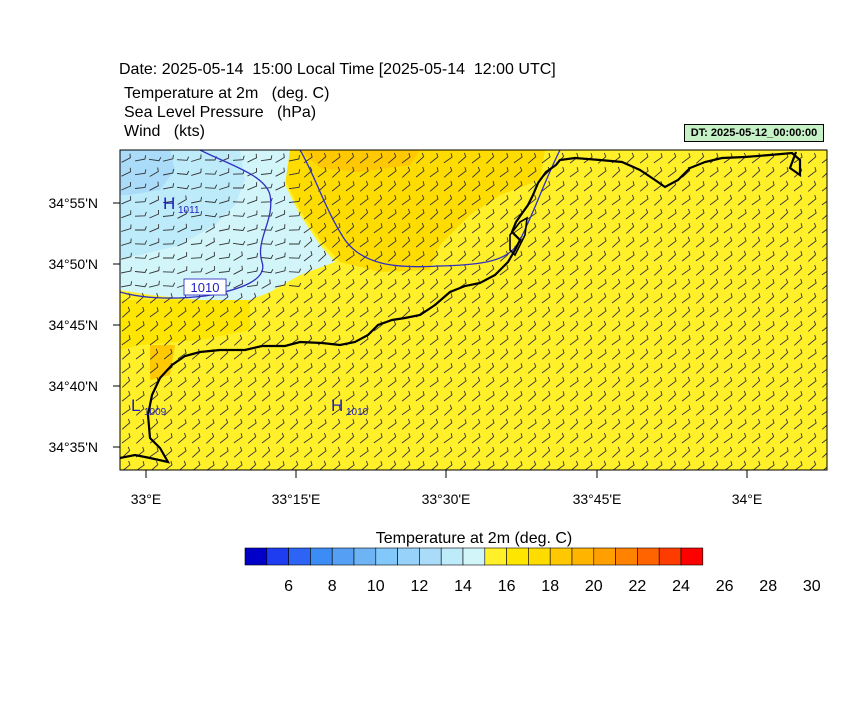 The height and width of the screenshot is (720, 864). Describe the element at coordinates (415, 211) in the screenshot. I see `warm-area-north` at that location.